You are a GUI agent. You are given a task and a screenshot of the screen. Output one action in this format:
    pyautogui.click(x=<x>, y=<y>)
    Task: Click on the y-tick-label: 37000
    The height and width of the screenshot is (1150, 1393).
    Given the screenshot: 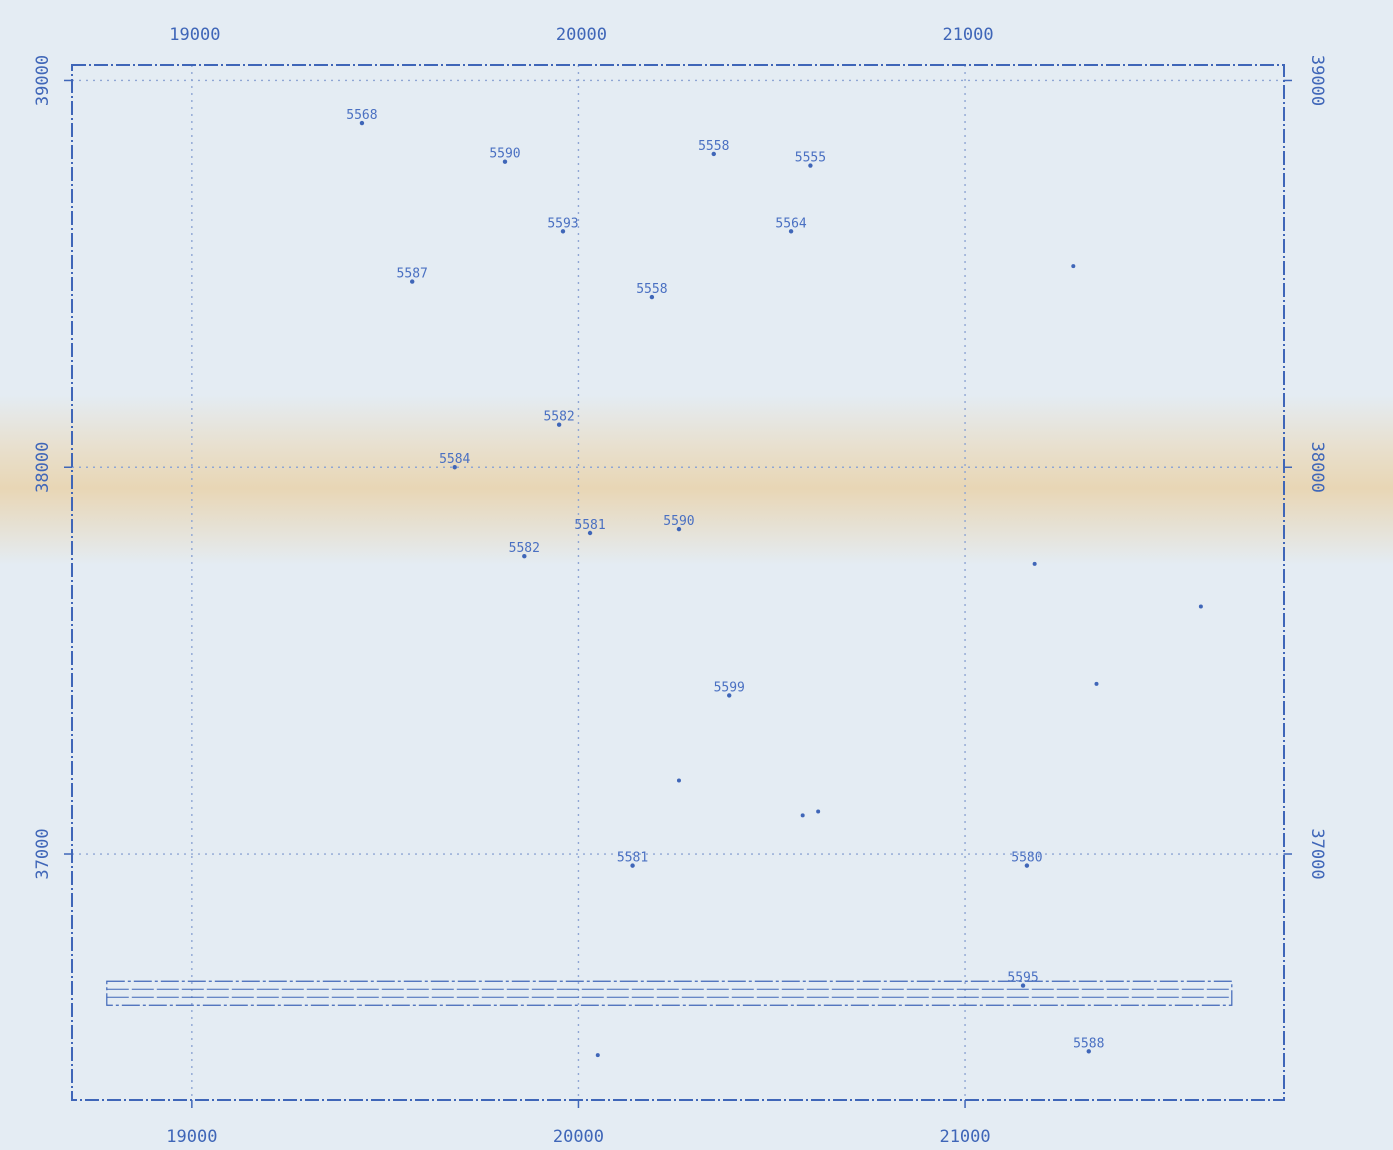 What is the action you would take?
    pyautogui.click(x=43, y=853)
    